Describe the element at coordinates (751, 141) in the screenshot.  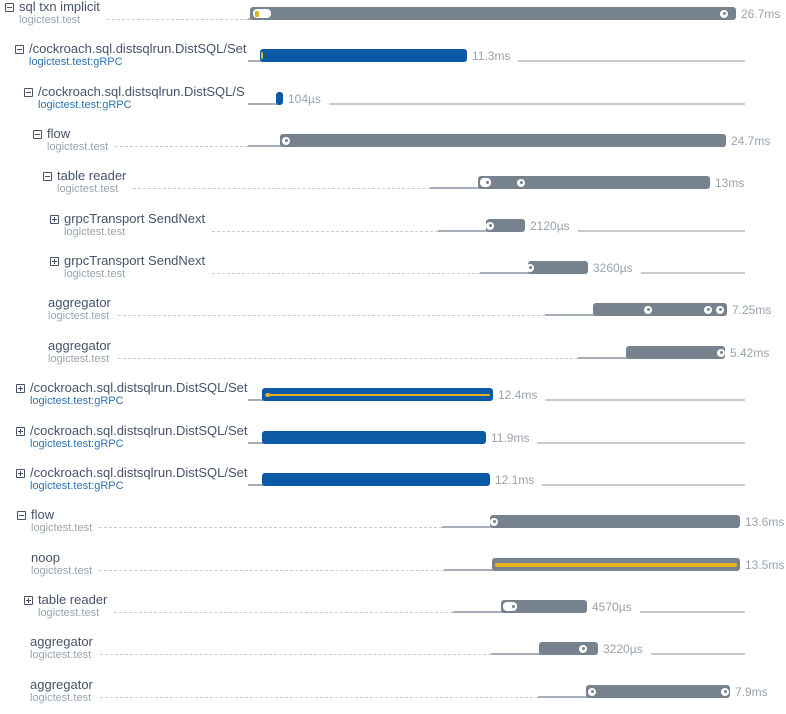
I see `span-duration: 24.7ms` at that location.